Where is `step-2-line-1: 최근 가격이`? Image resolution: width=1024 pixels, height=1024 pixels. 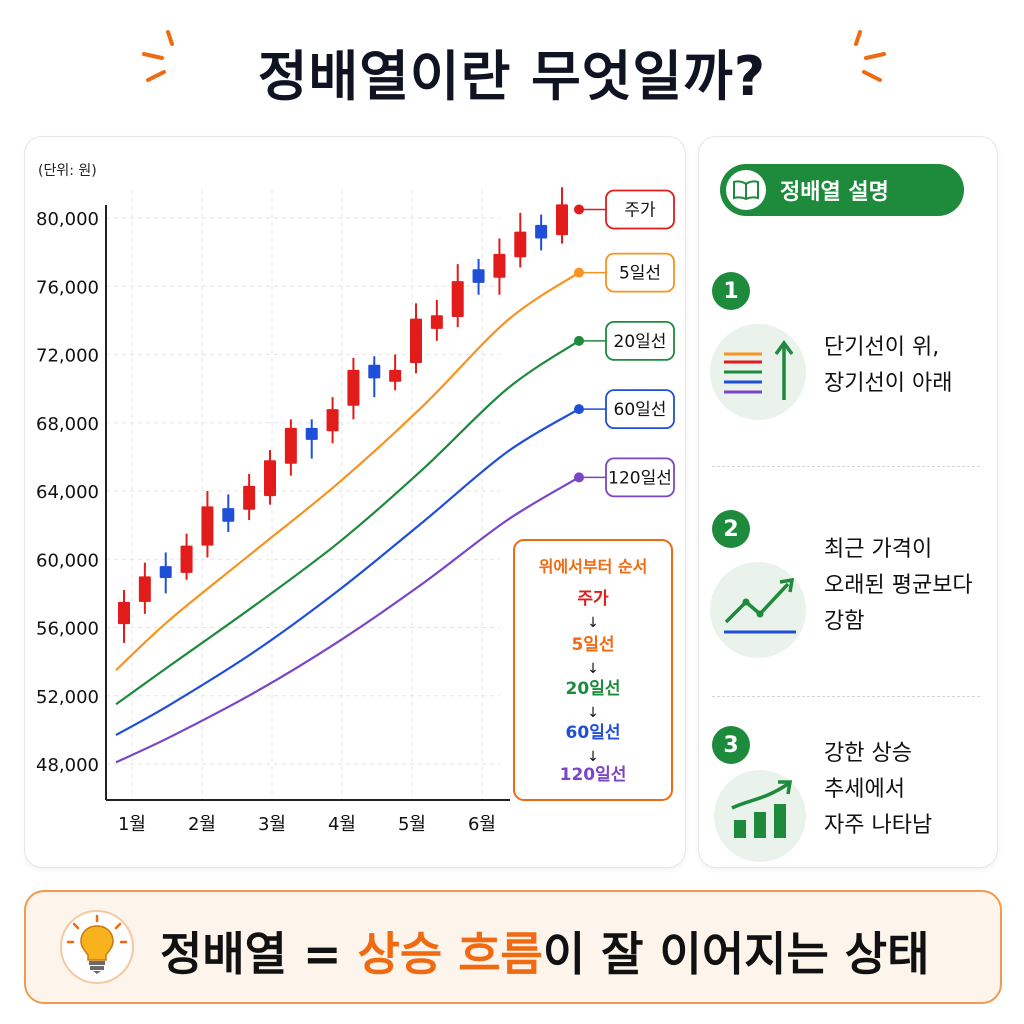 step-2-line-1: 최근 가격이 is located at coordinates (878, 549).